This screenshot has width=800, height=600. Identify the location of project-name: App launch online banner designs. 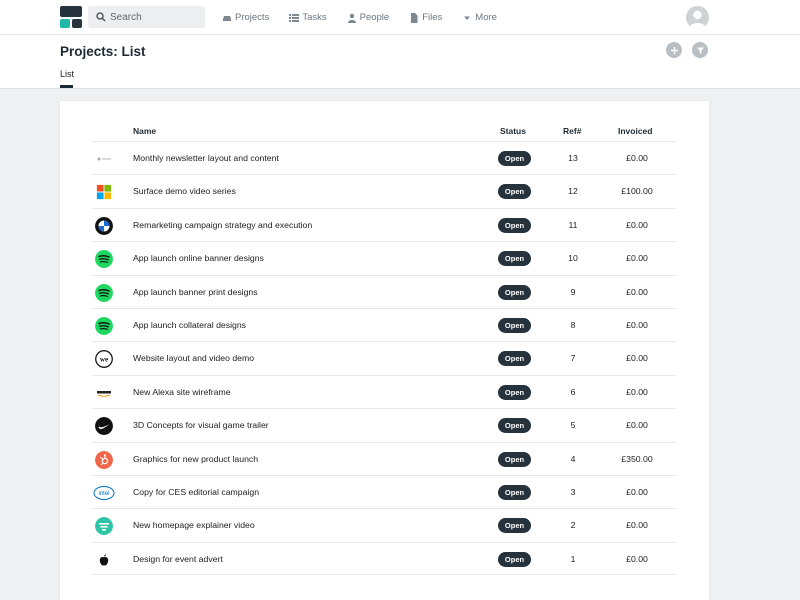
(198, 258).